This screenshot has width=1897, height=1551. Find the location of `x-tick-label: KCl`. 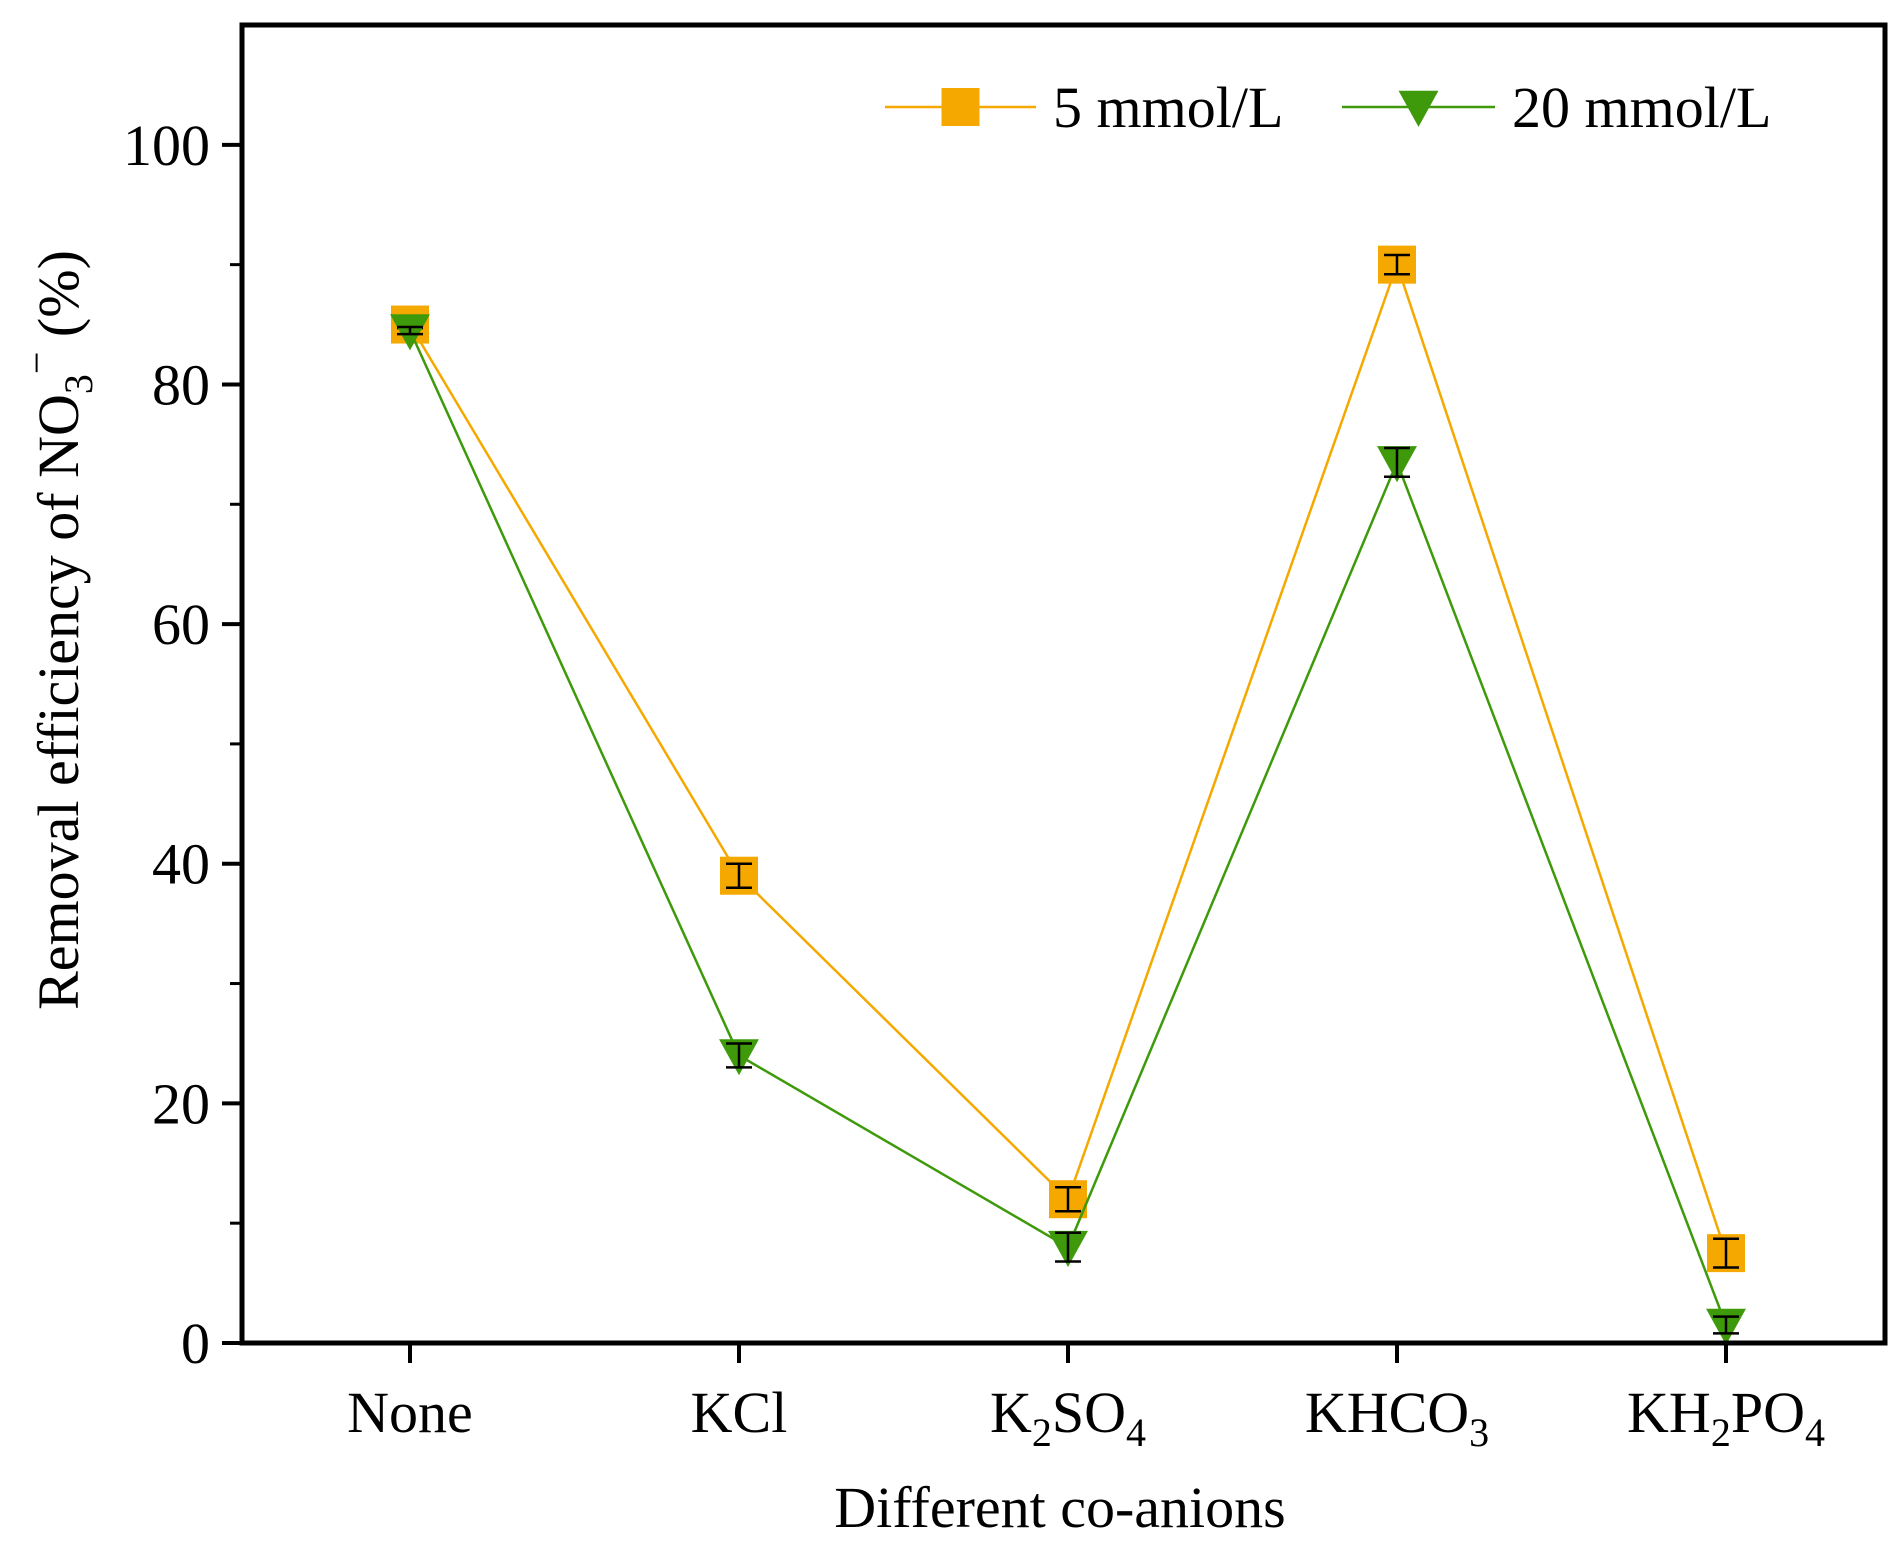

x-tick-label: KCl is located at coordinates (739, 1412).